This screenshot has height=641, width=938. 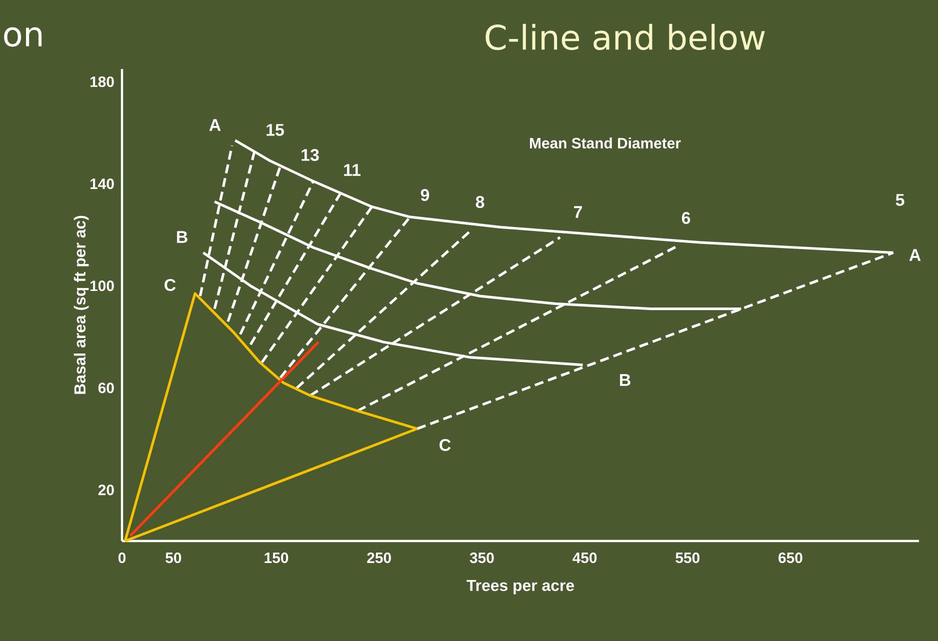 I want to click on y-axis-title: Basal area (sq ft per ac), so click(x=81, y=305).